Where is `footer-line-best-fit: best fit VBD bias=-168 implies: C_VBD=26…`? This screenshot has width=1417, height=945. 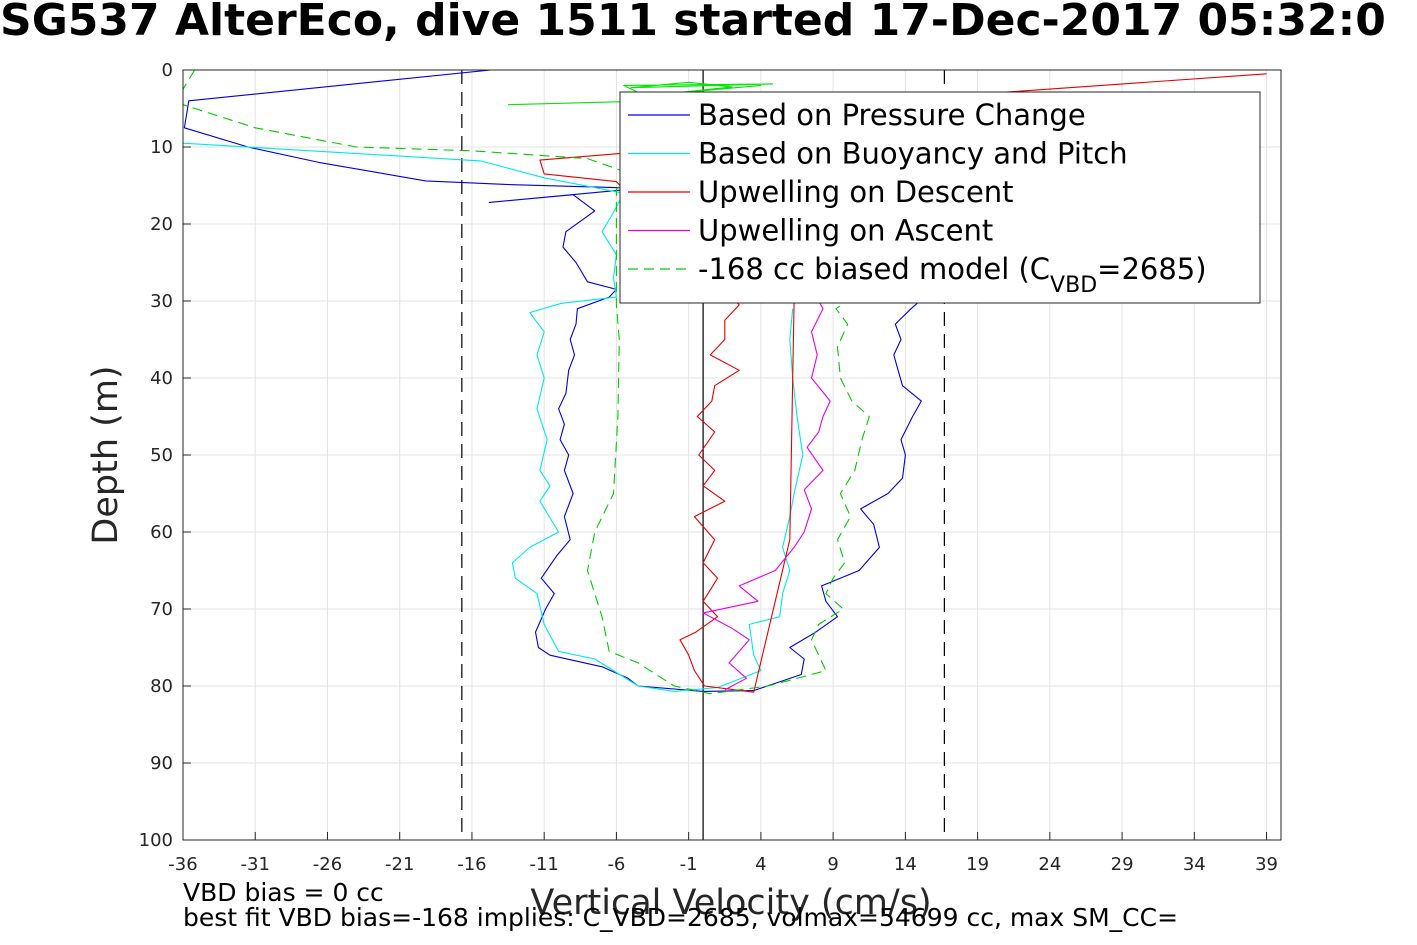
footer-line-best-fit: best fit VBD bias=-168 implies: C_VBD=26… is located at coordinates (681, 917).